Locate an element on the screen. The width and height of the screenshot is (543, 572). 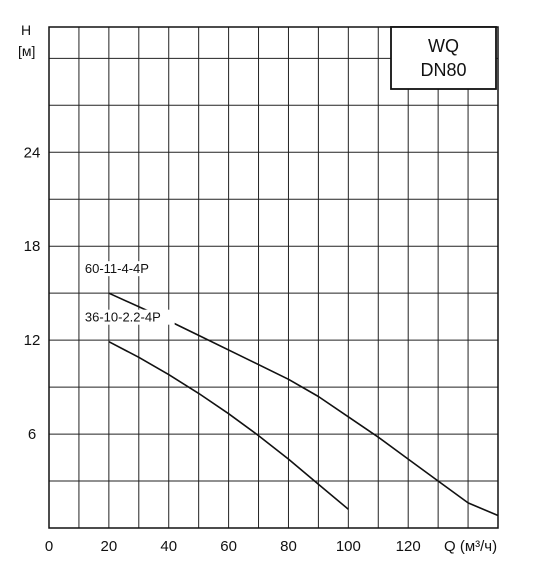
y-tick-label: 12 is located at coordinates (32, 340).